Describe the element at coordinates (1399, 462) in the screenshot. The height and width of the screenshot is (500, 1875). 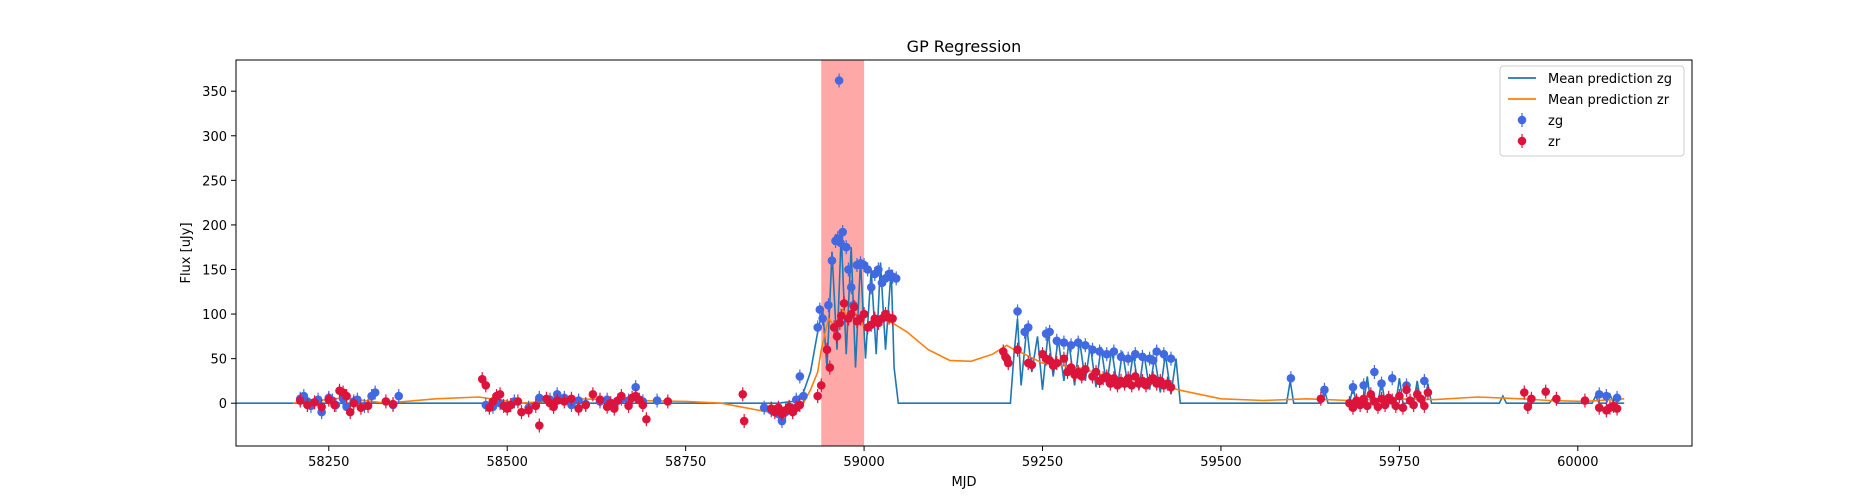
I see `x-tick-label: 59750` at that location.